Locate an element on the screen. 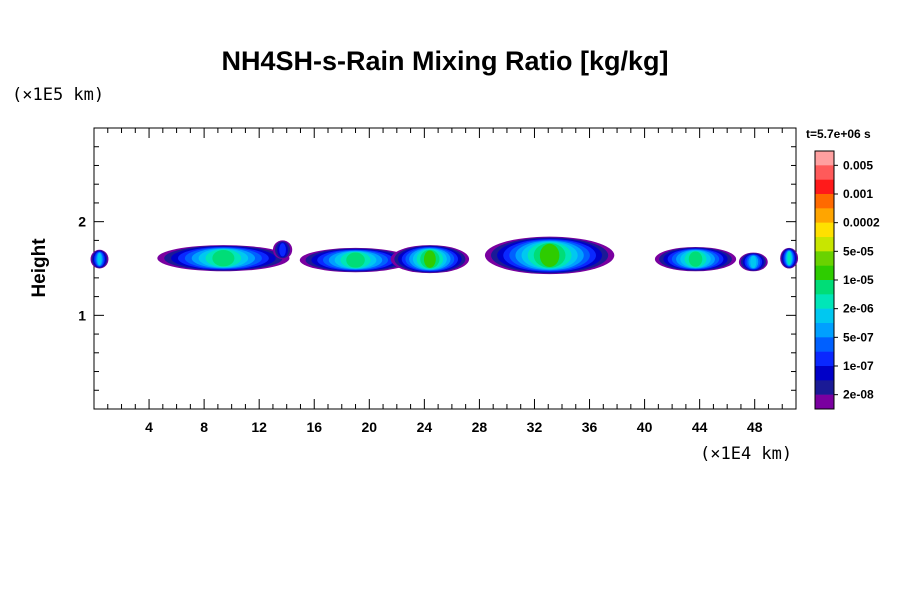 Image resolution: width=900 pixels, height=600 pixels. x-axis-unit: (×1E4 km) is located at coordinates (746, 454).